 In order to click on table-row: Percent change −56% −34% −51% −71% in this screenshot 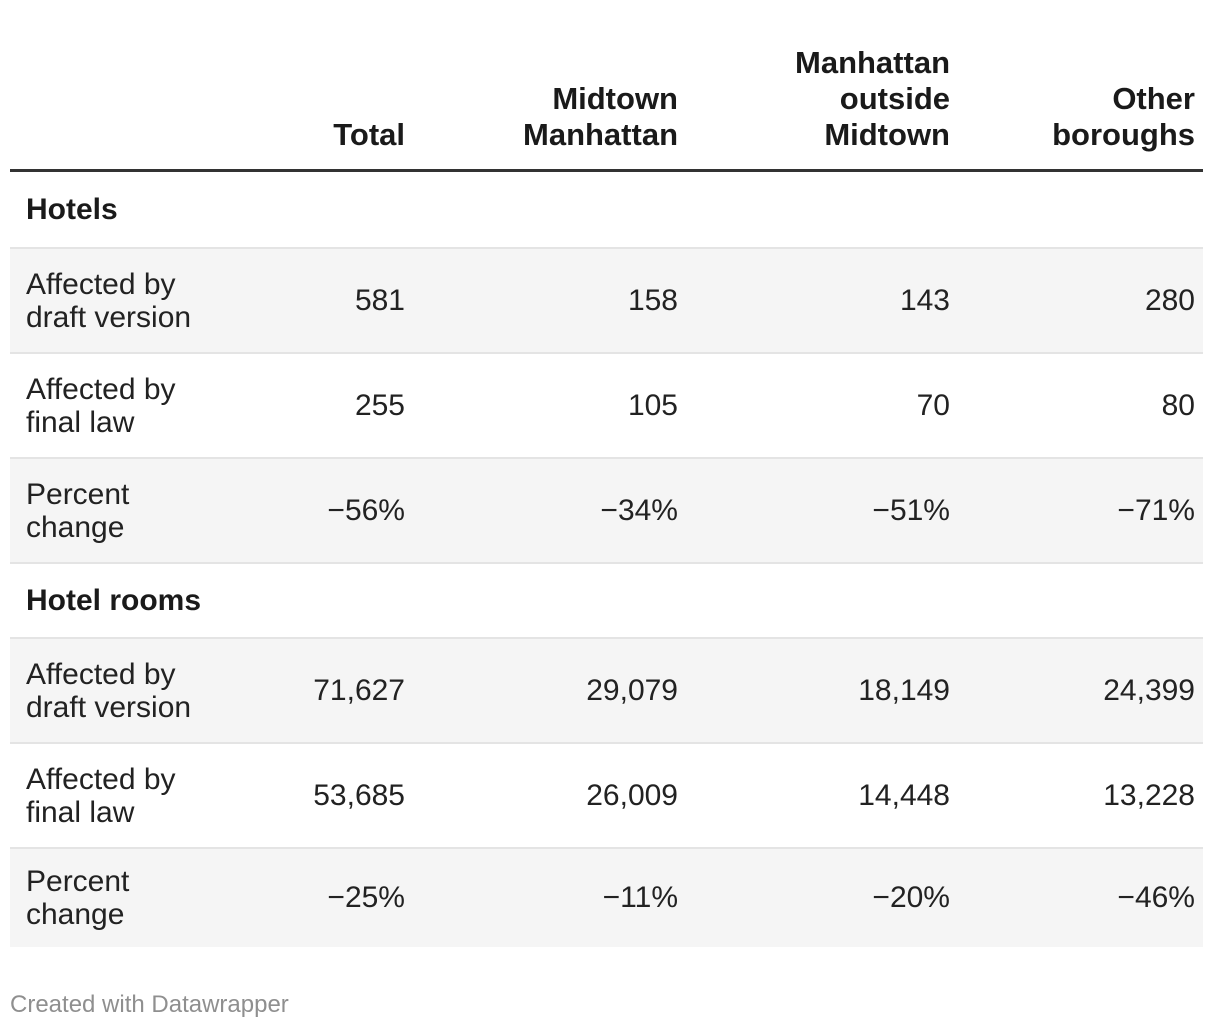, I will do `click(606, 509)`.